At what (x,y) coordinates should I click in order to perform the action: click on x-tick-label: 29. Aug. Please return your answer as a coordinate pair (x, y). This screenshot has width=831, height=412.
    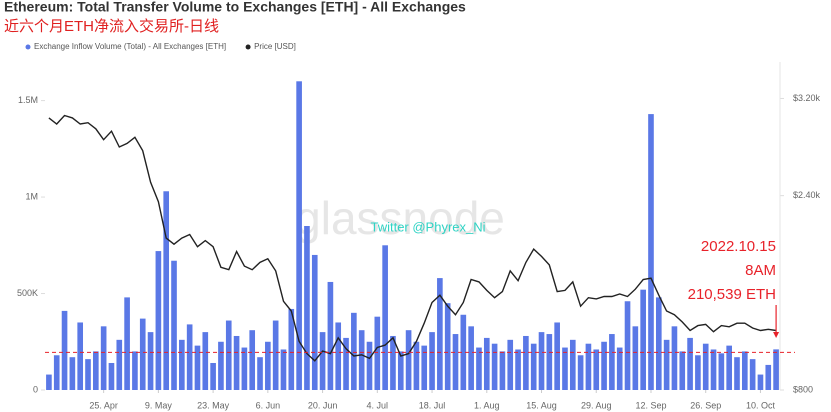
    Looking at the image, I should click on (596, 405).